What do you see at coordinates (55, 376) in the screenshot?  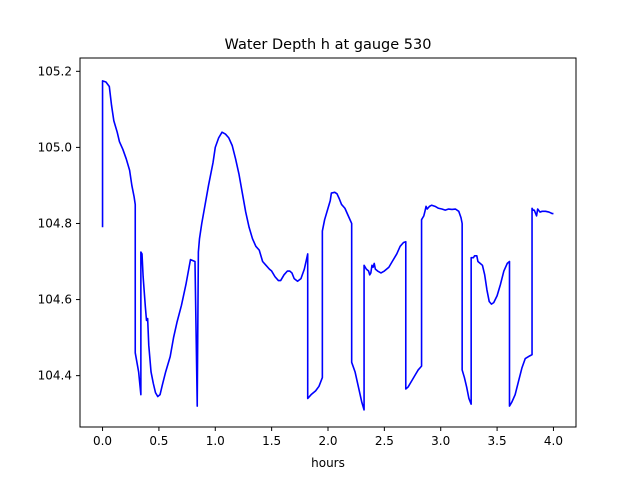 I see `y-tick-label: 104.4` at bounding box center [55, 376].